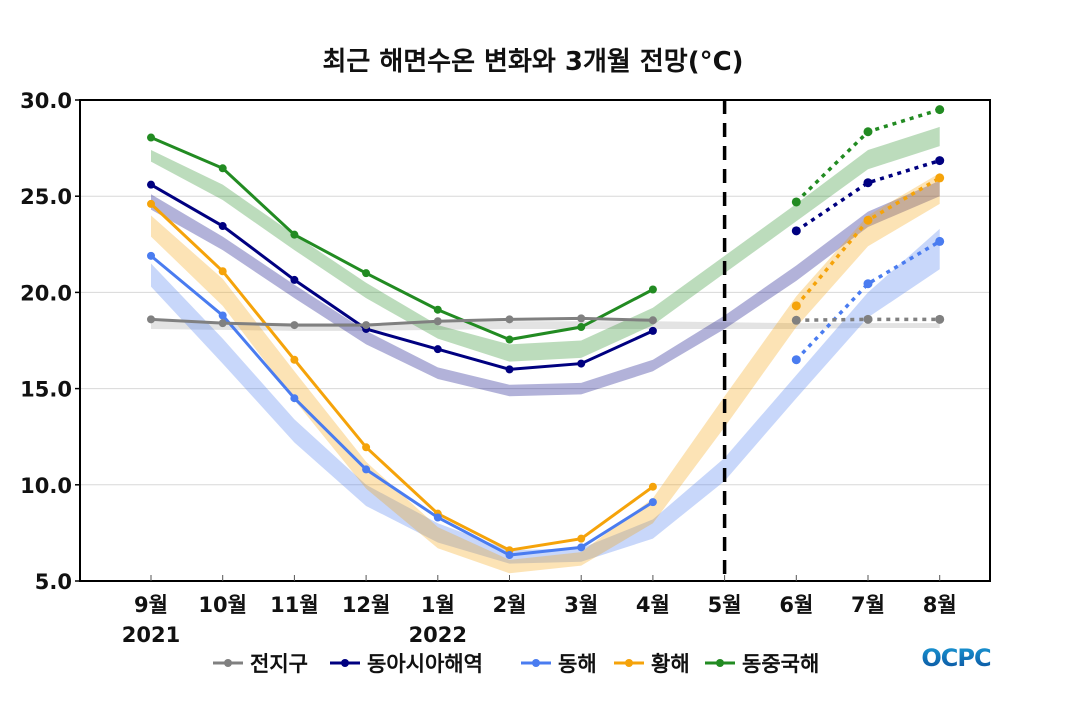 The height and width of the screenshot is (704, 1070). Describe the element at coordinates (222, 605) in the screenshot. I see `x-tick-label: 10월` at that location.